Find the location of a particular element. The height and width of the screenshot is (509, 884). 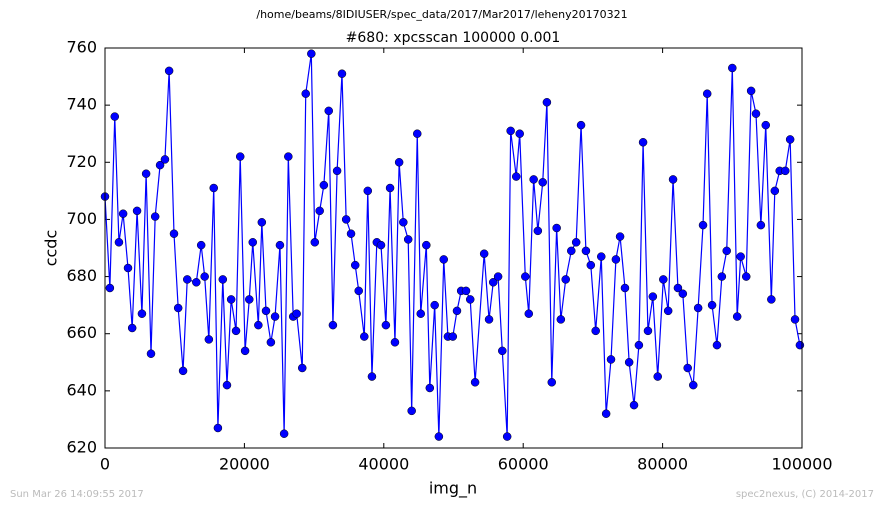

x-tick-label: 100000 is located at coordinates (801, 464).